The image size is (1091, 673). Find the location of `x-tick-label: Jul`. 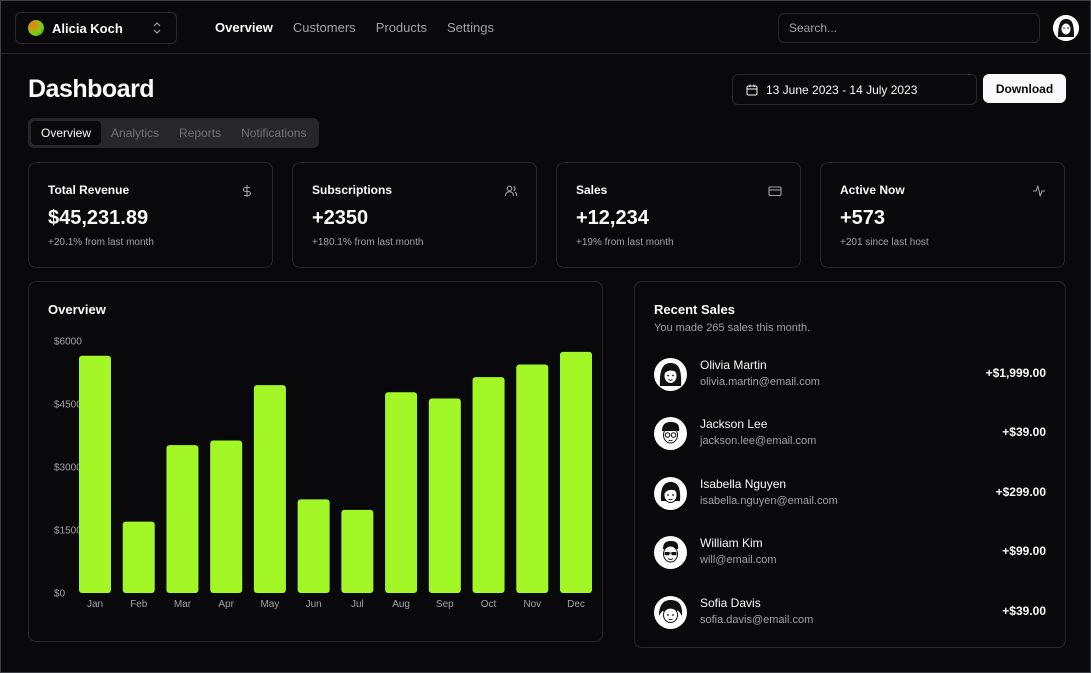

x-tick-label: Jul is located at coordinates (357, 604).